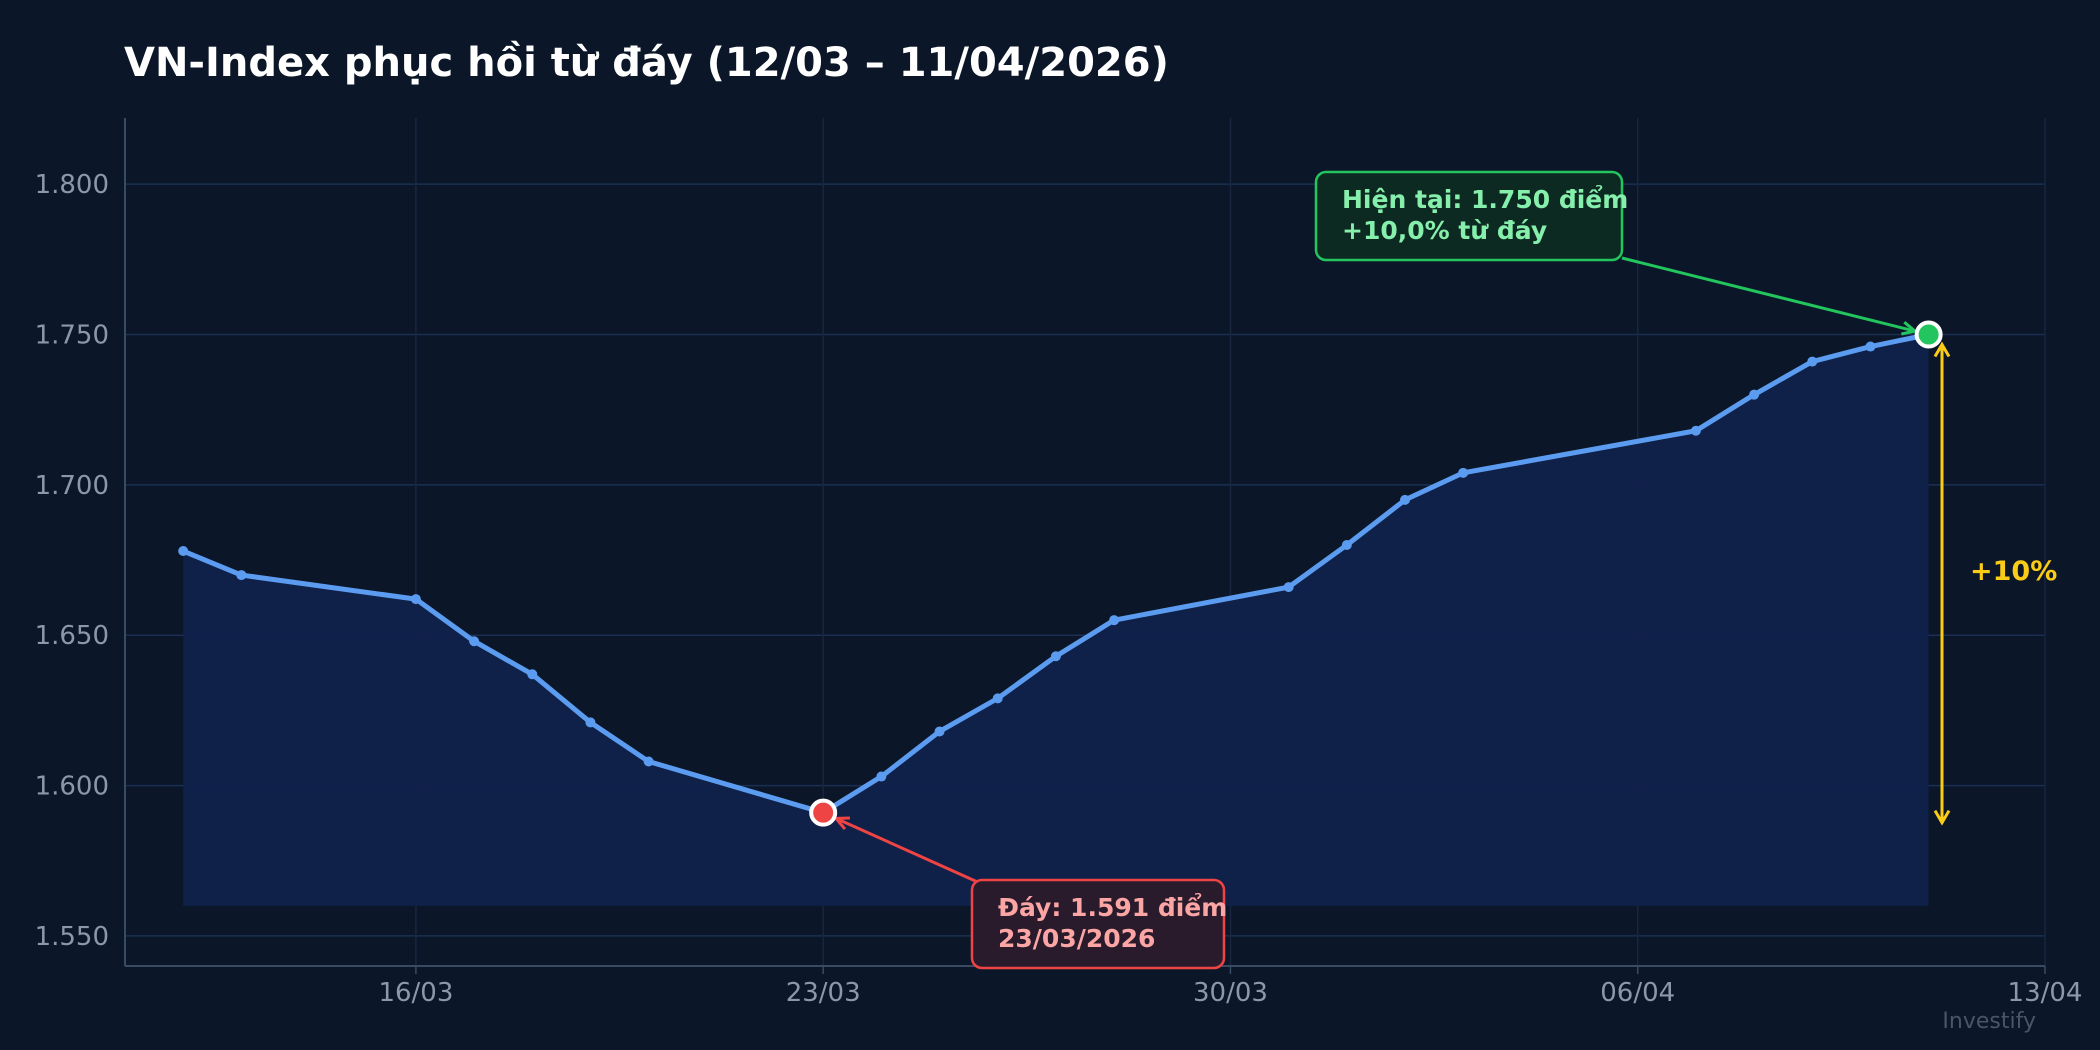  I want to click on range-marker: +10%, so click(1995, 583).